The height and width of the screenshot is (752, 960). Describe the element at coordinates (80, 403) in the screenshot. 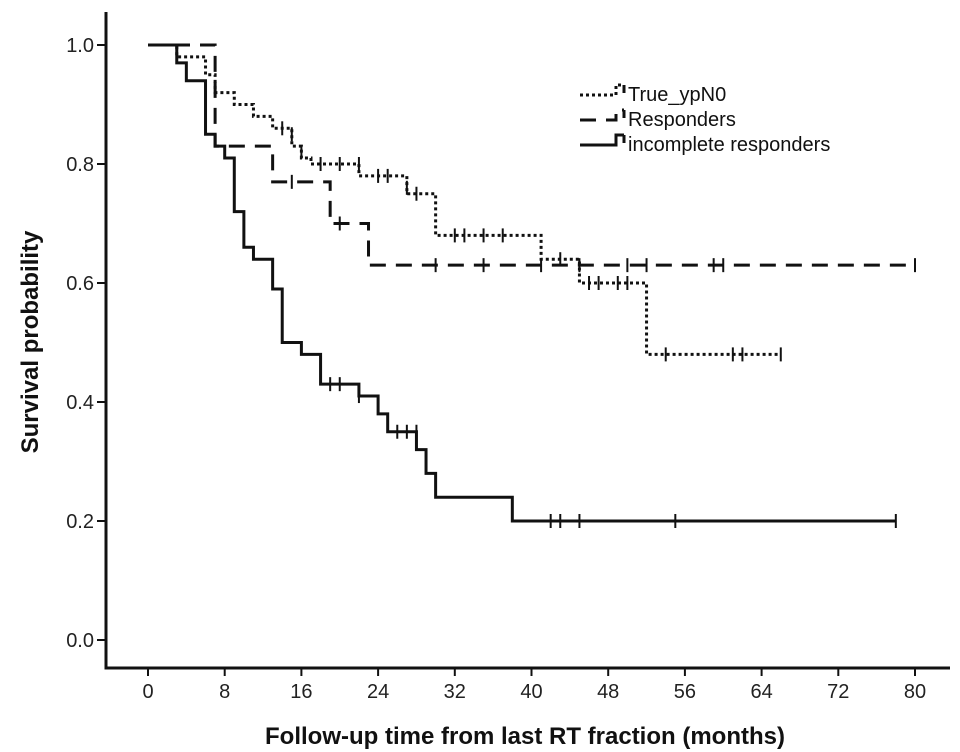

I see `y-tick-label: 0.4` at that location.